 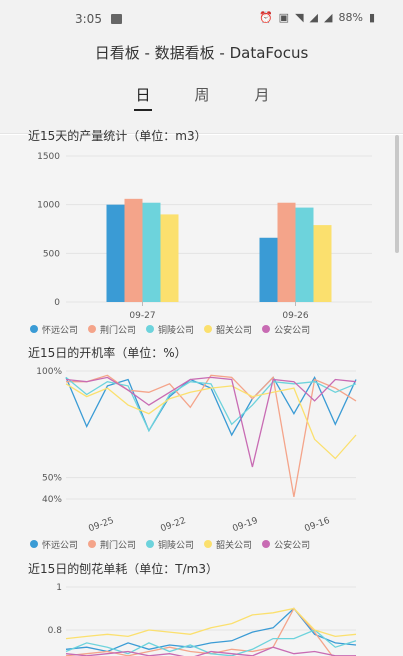 What do you see at coordinates (52, 479) in the screenshot?
I see `y-tick-label: 50%` at bounding box center [52, 479].